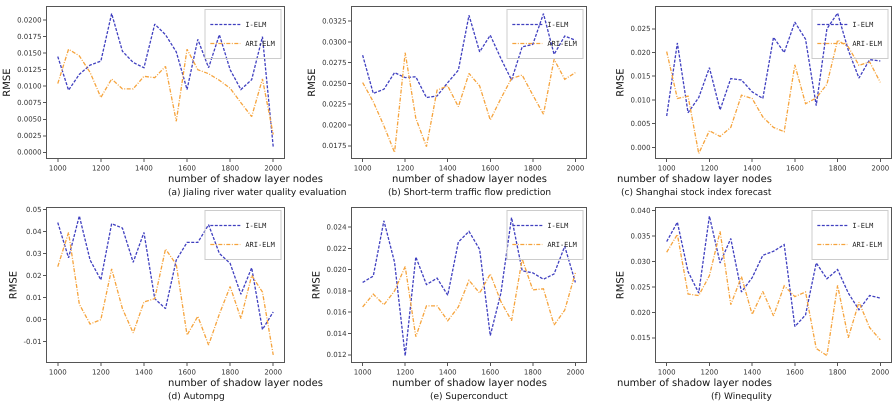 Image resolution: width=894 pixels, height=406 pixels. I want to click on text: (a) Jialing river water quality evaluation, so click(257, 193).